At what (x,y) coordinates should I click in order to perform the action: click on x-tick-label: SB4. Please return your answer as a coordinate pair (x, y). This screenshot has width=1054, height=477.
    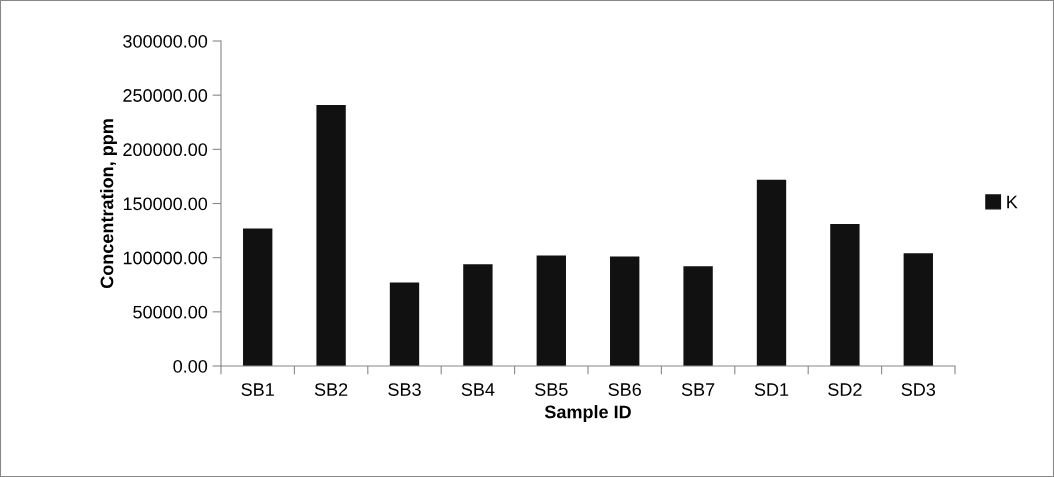
    Looking at the image, I should click on (478, 389).